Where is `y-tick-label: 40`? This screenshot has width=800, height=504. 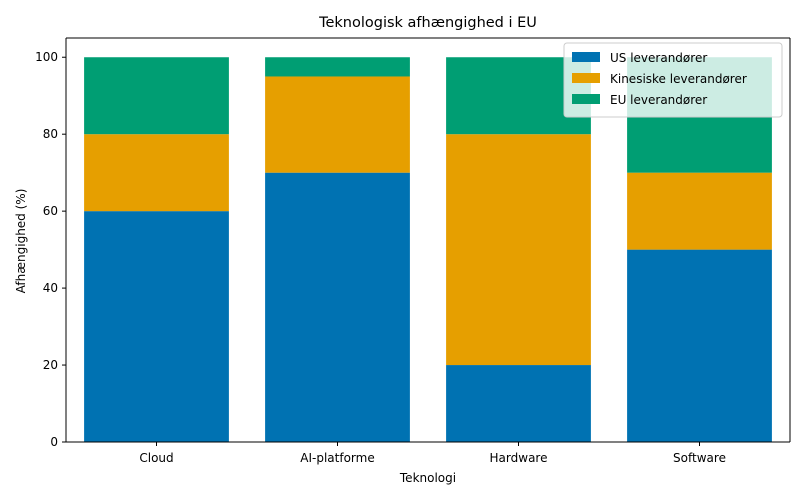 y-tick-label: 40 is located at coordinates (50, 288).